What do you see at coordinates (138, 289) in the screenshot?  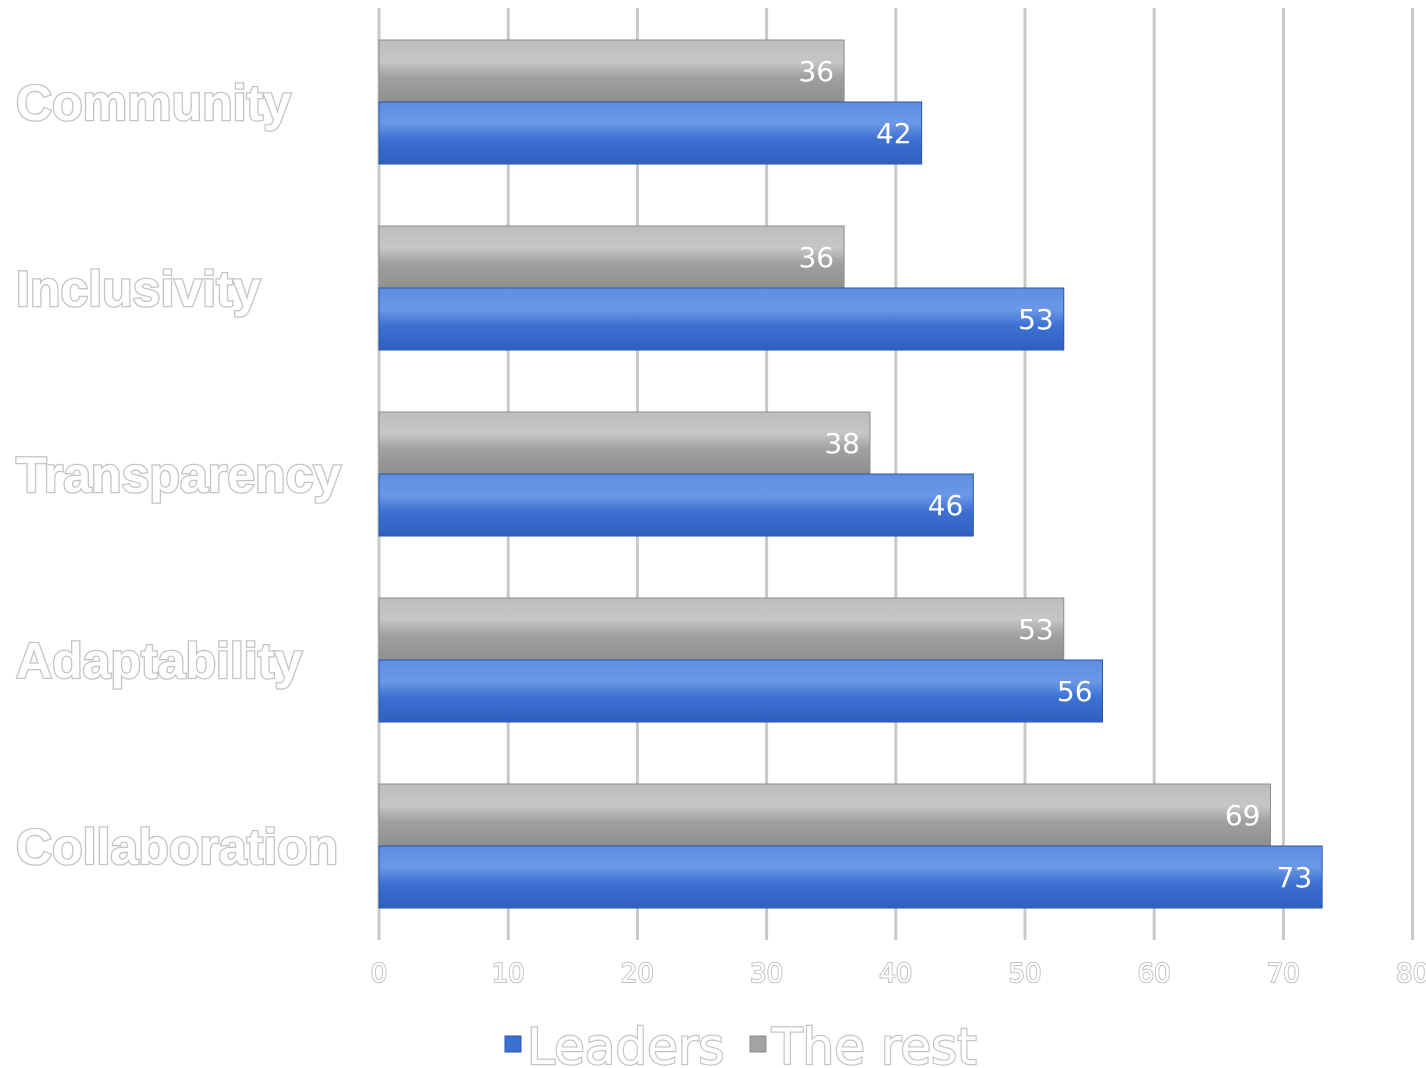 I see `category-label-inclusivity: Inclusivity` at bounding box center [138, 289].